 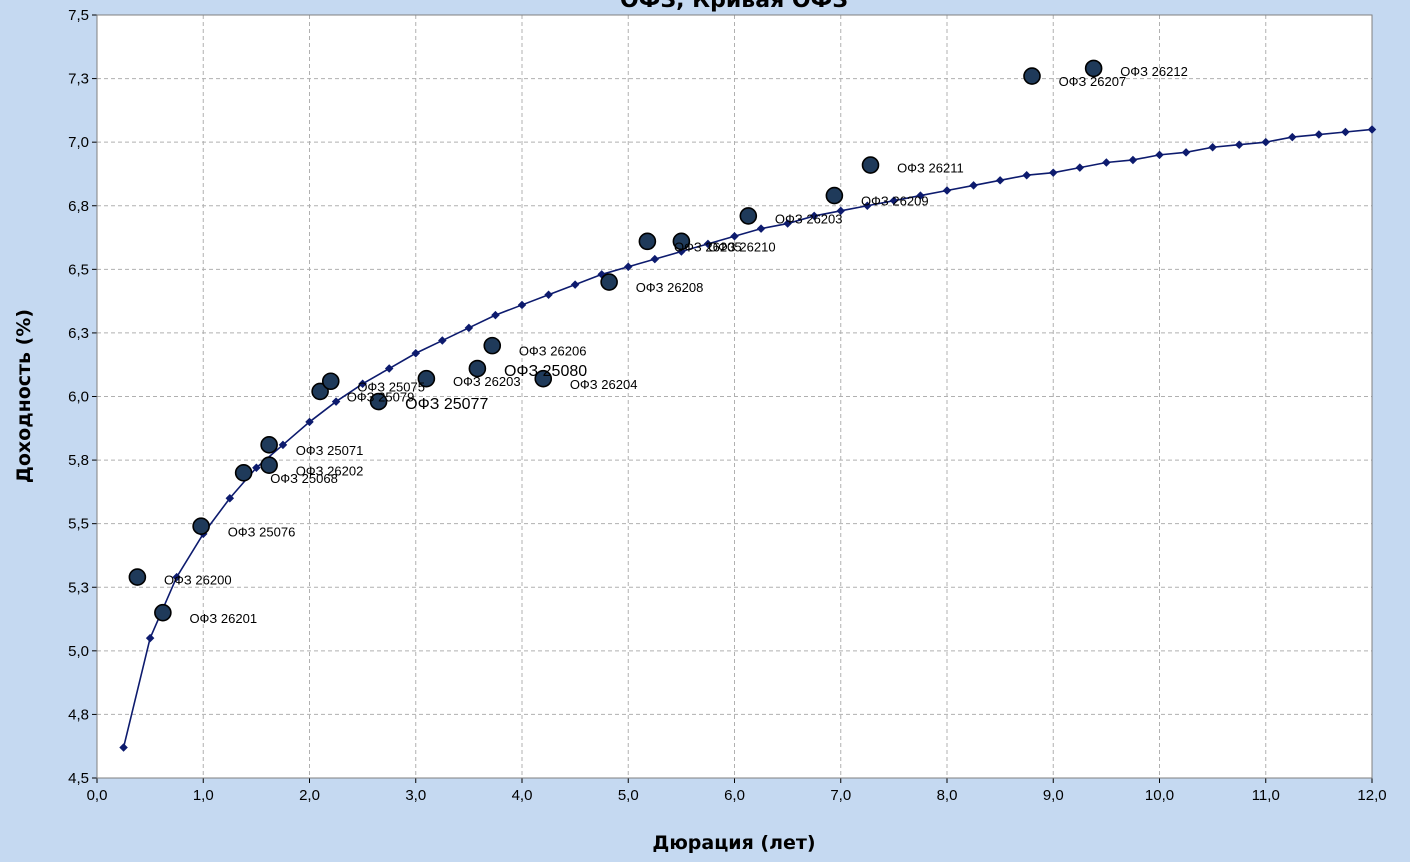 I want to click on y-tick-label: 6,3, so click(x=78, y=333).